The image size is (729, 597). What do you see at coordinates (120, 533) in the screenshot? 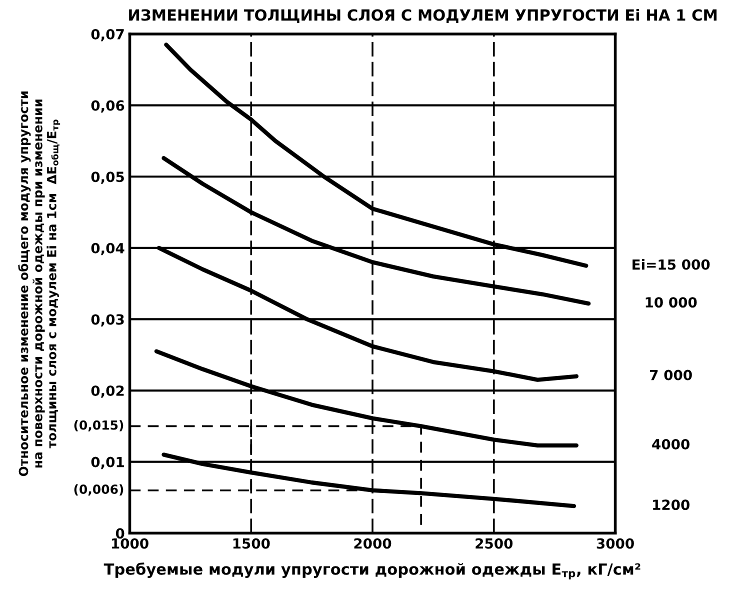
I see `y-tick-label: 0` at bounding box center [120, 533].